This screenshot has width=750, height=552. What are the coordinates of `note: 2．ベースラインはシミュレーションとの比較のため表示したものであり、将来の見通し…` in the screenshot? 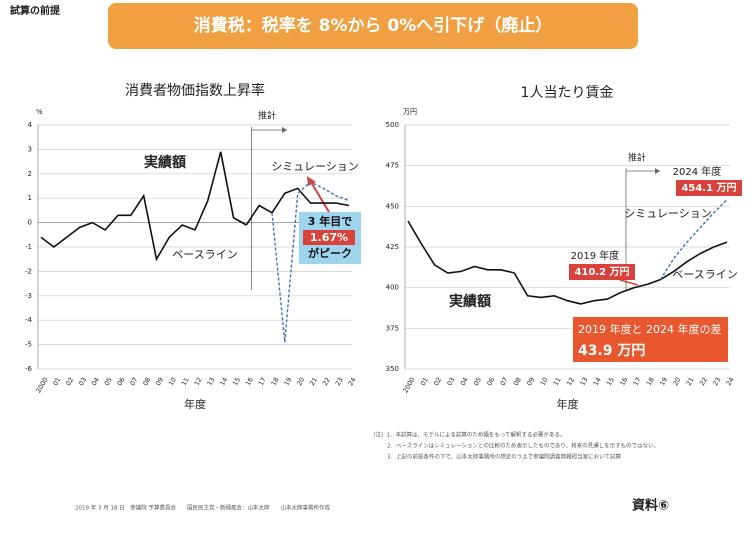 It's located at (523, 446).